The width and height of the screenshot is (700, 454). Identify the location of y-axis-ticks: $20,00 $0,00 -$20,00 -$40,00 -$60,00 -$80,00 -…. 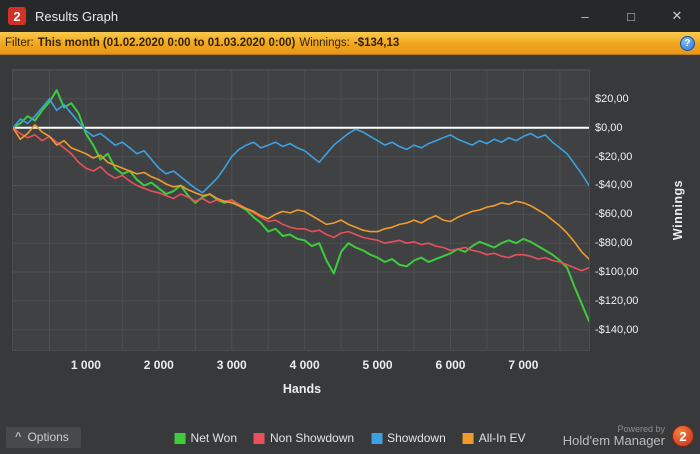
(626, 210).